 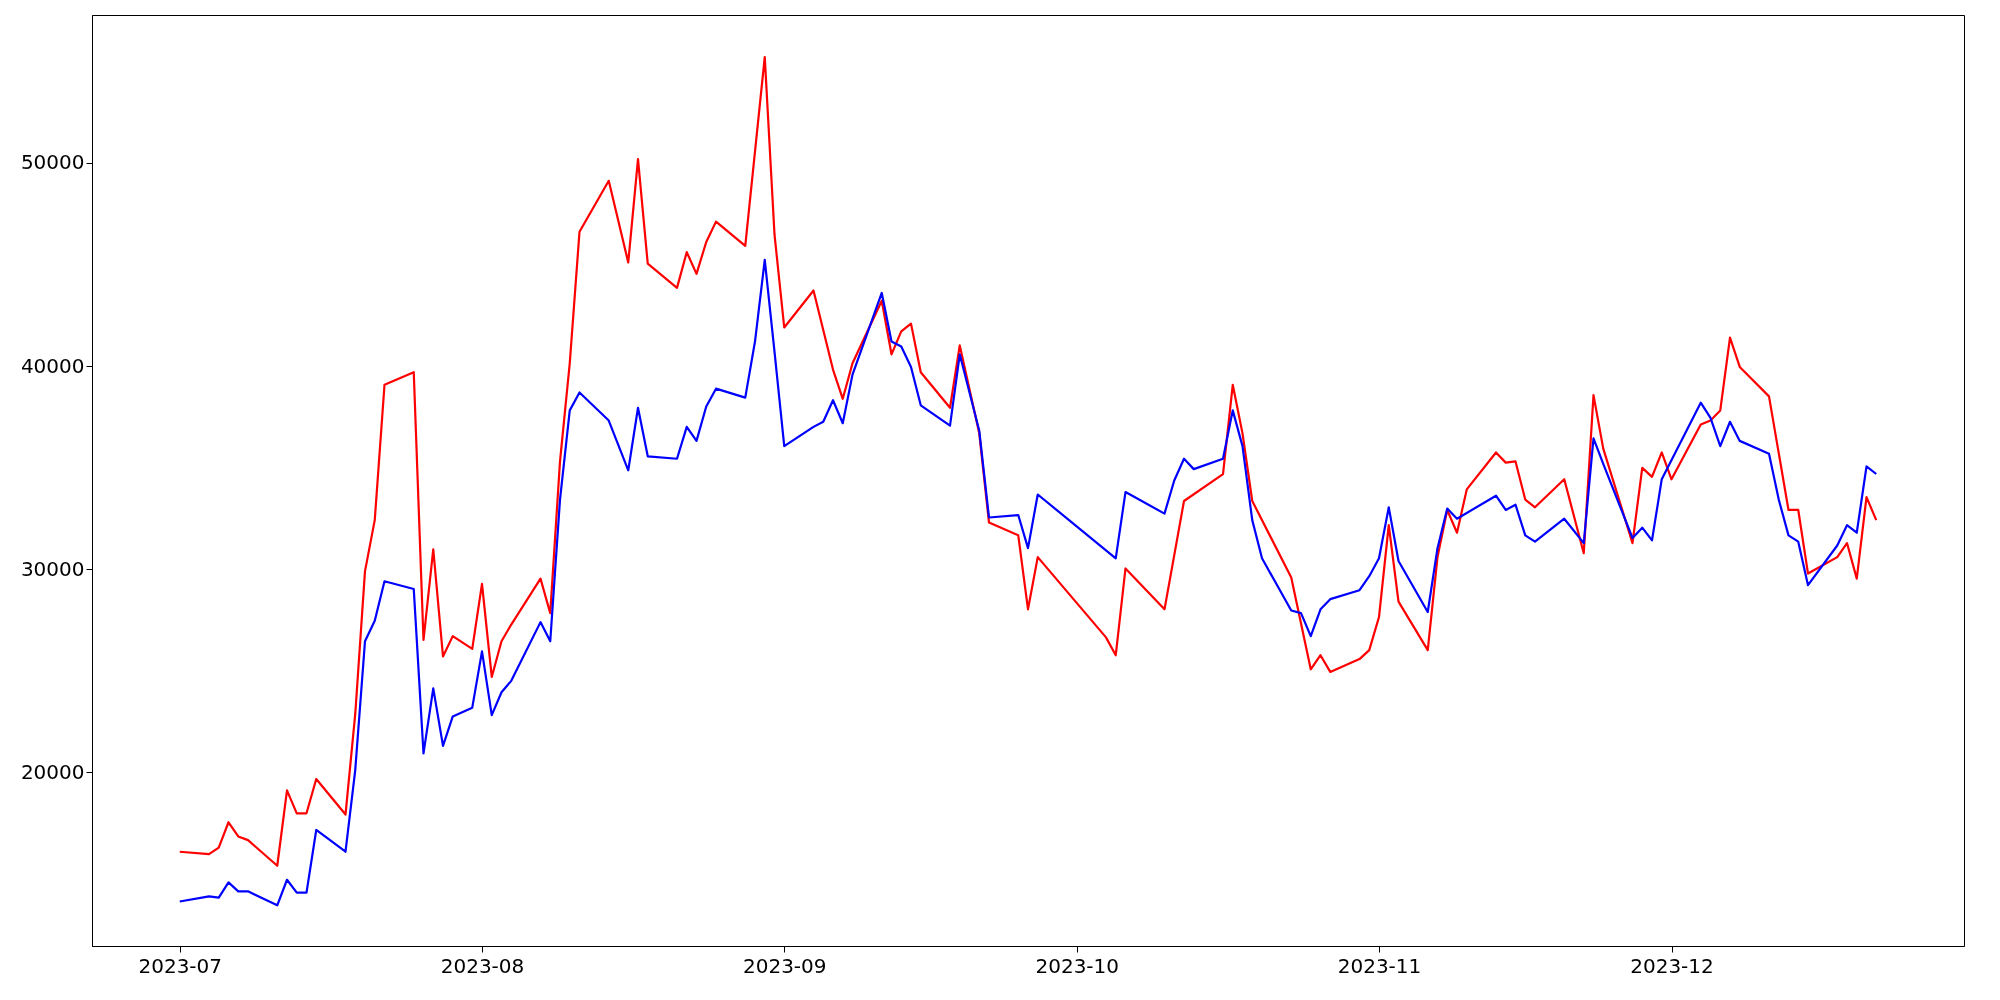 What do you see at coordinates (482, 965) in the screenshot?
I see `x-tick-label: 2023-08` at bounding box center [482, 965].